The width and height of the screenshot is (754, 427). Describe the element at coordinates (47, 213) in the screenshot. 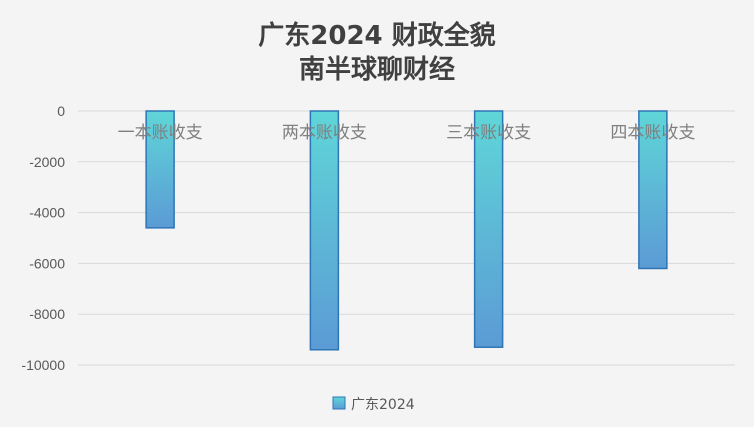

I see `y-tick-label: -4000` at that location.